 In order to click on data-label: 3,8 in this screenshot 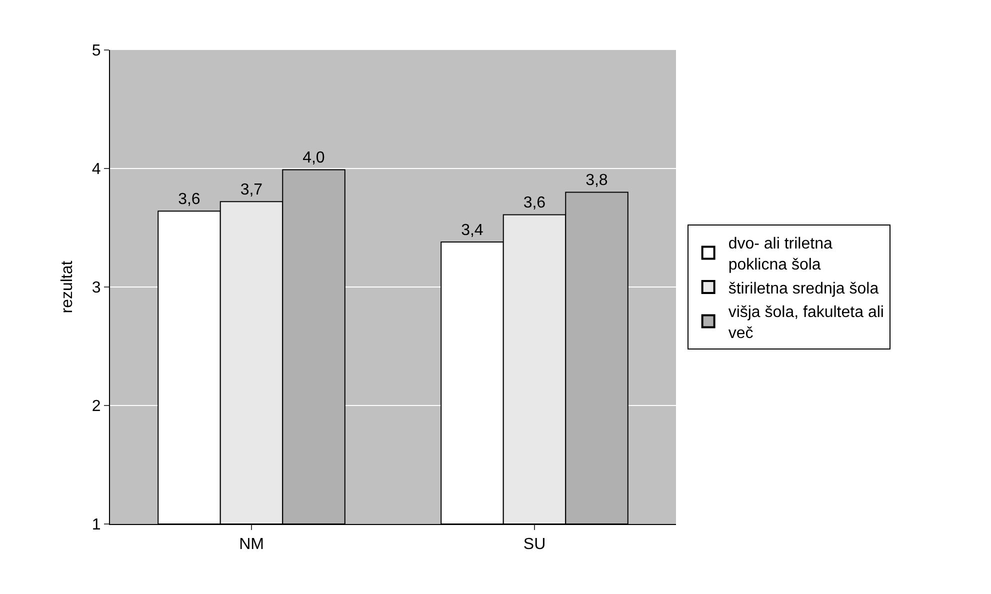, I will do `click(597, 181)`.